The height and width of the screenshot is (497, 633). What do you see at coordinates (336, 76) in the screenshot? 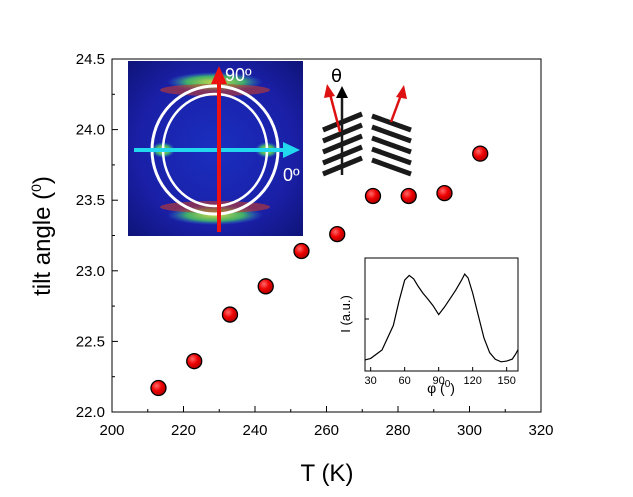
I see `theta-symbol: θ` at bounding box center [336, 76].